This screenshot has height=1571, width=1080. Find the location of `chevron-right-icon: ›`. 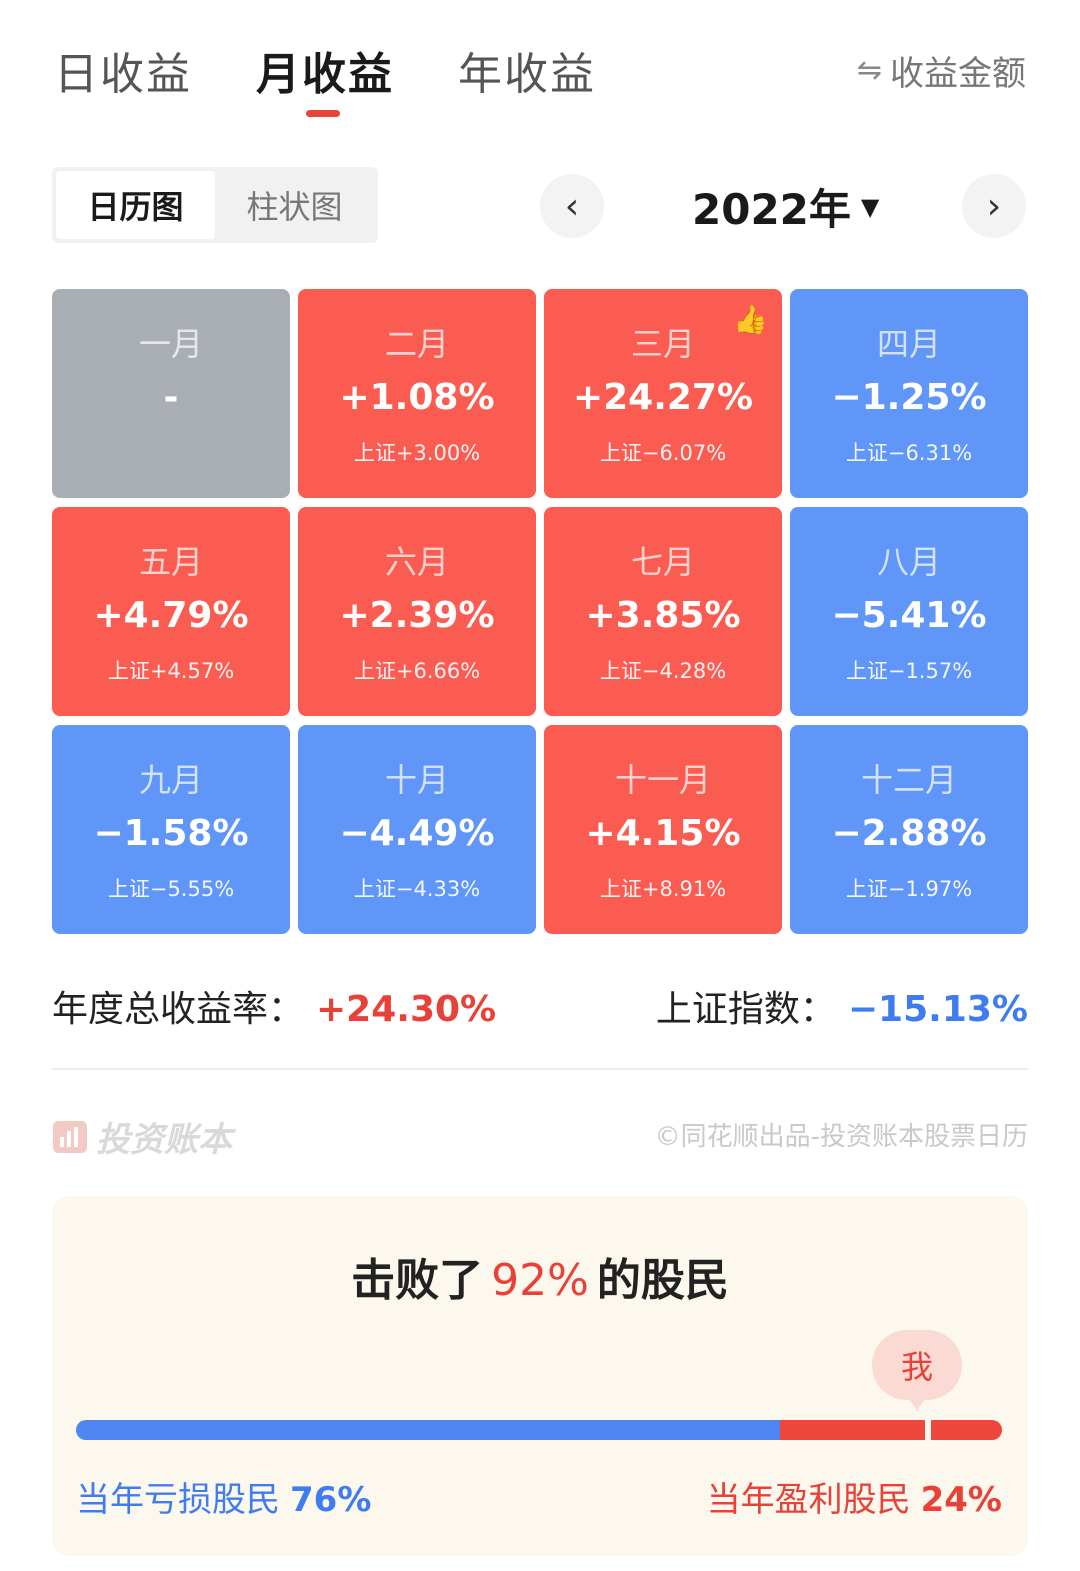

chevron-right-icon: › is located at coordinates (994, 206).